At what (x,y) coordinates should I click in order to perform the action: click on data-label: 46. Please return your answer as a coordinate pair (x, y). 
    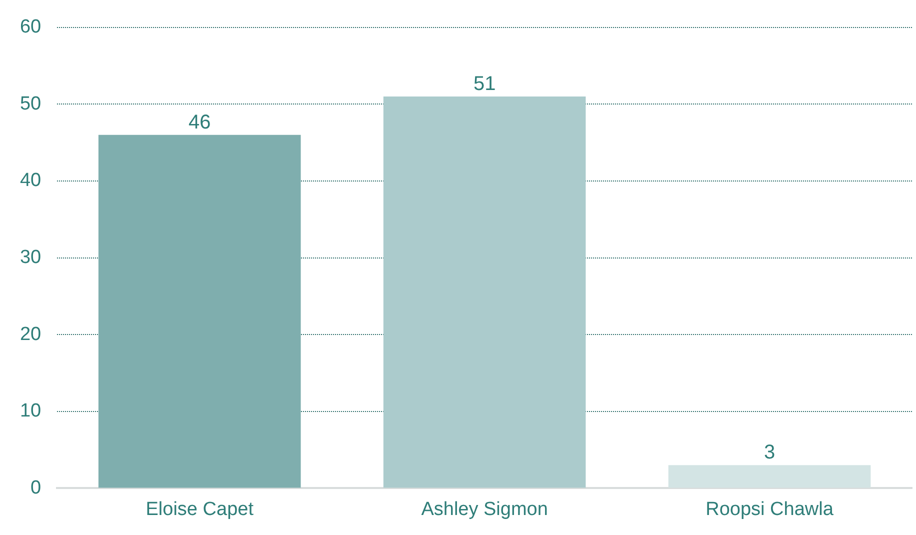
    Looking at the image, I should click on (199, 122).